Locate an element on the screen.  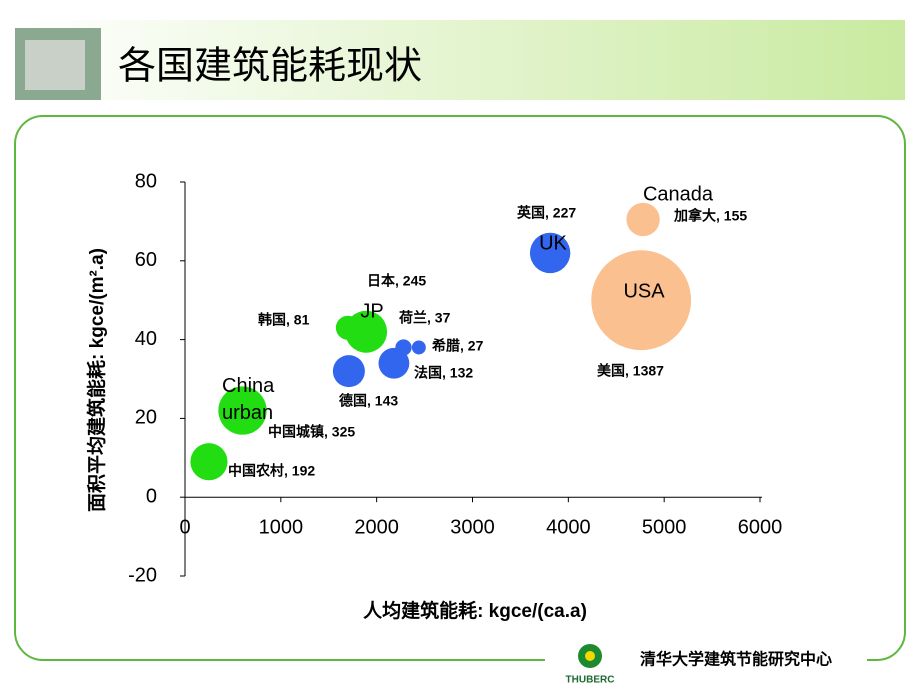
point-label: 法国, 132 is located at coordinates (443, 373).